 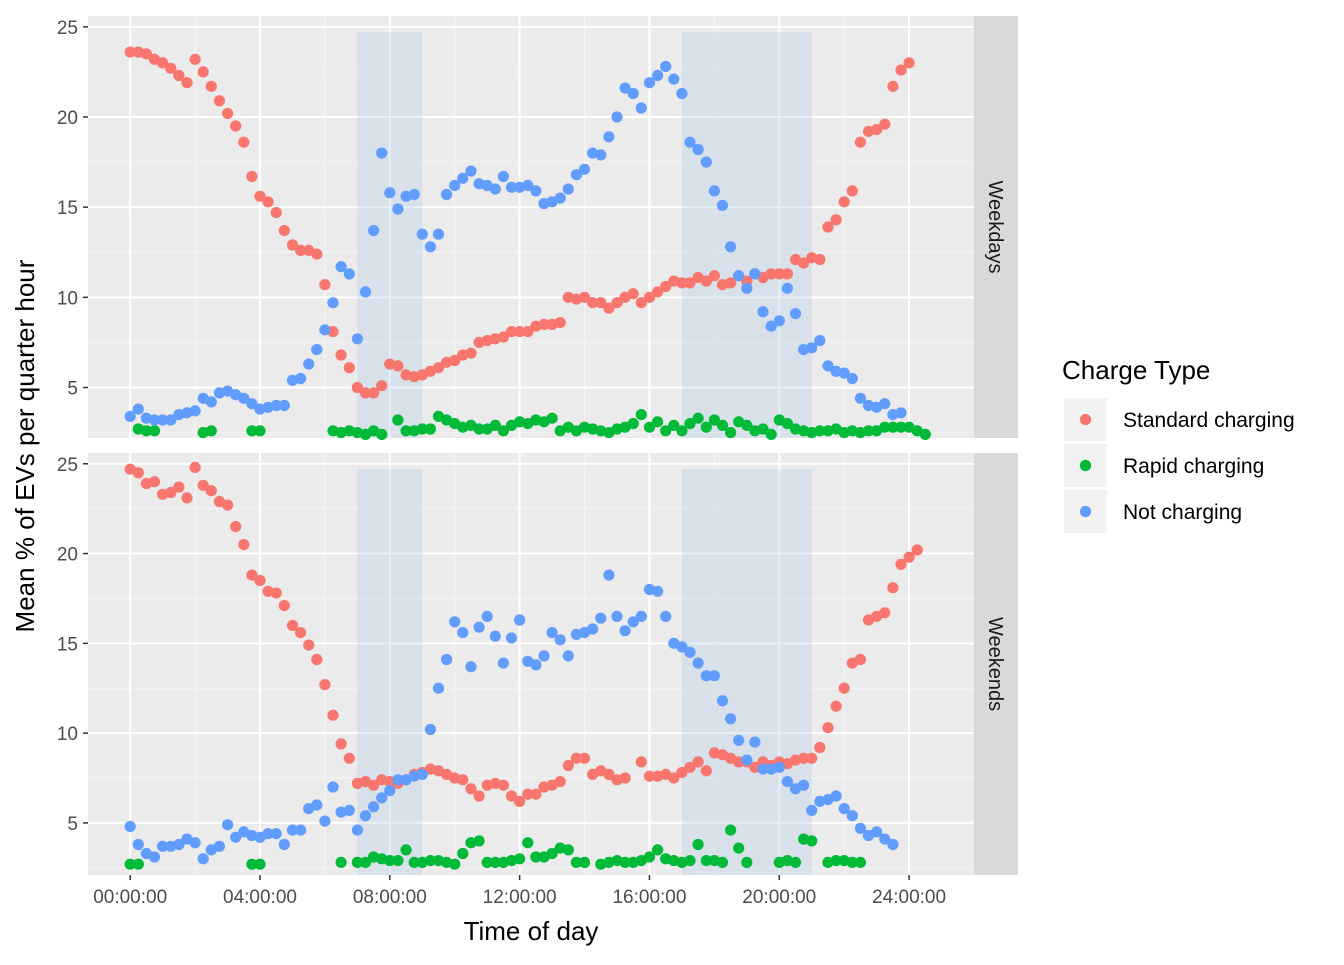 I want to click on legend-item-label: Rapid charging, so click(x=1193, y=466).